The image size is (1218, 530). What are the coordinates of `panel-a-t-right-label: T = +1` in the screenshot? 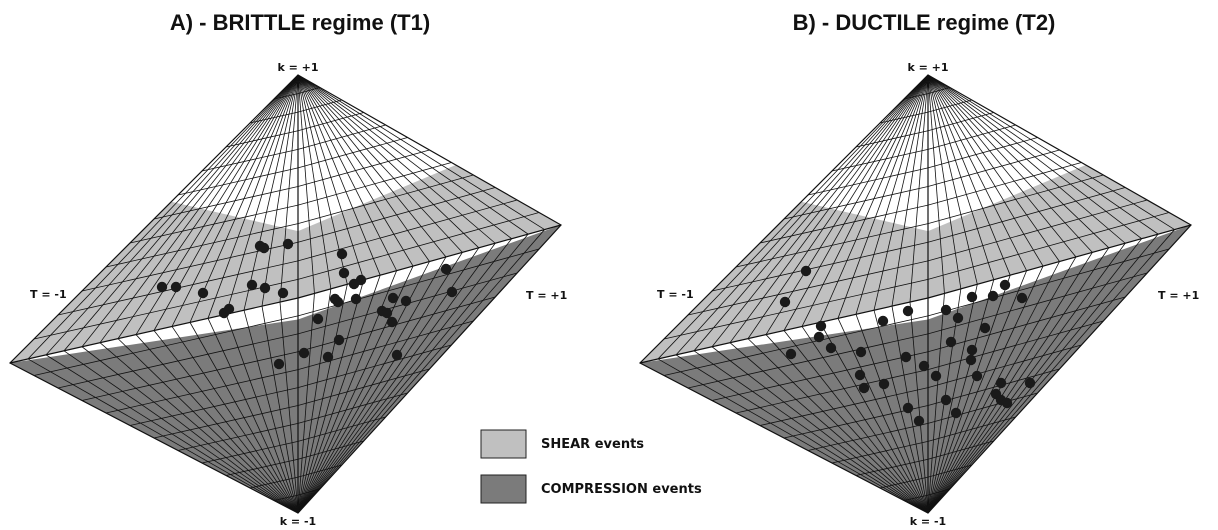 It's located at (546, 295).